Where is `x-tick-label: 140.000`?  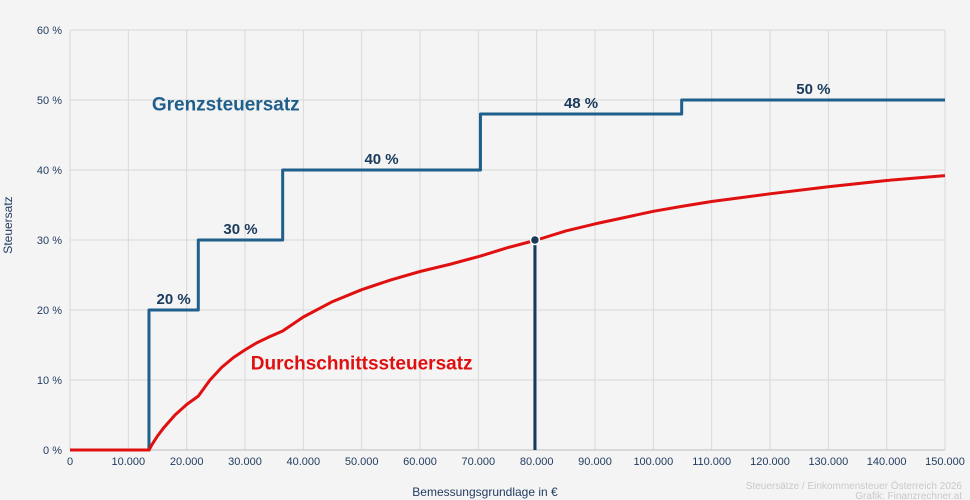 x-tick-label: 140.000 is located at coordinates (887, 462).